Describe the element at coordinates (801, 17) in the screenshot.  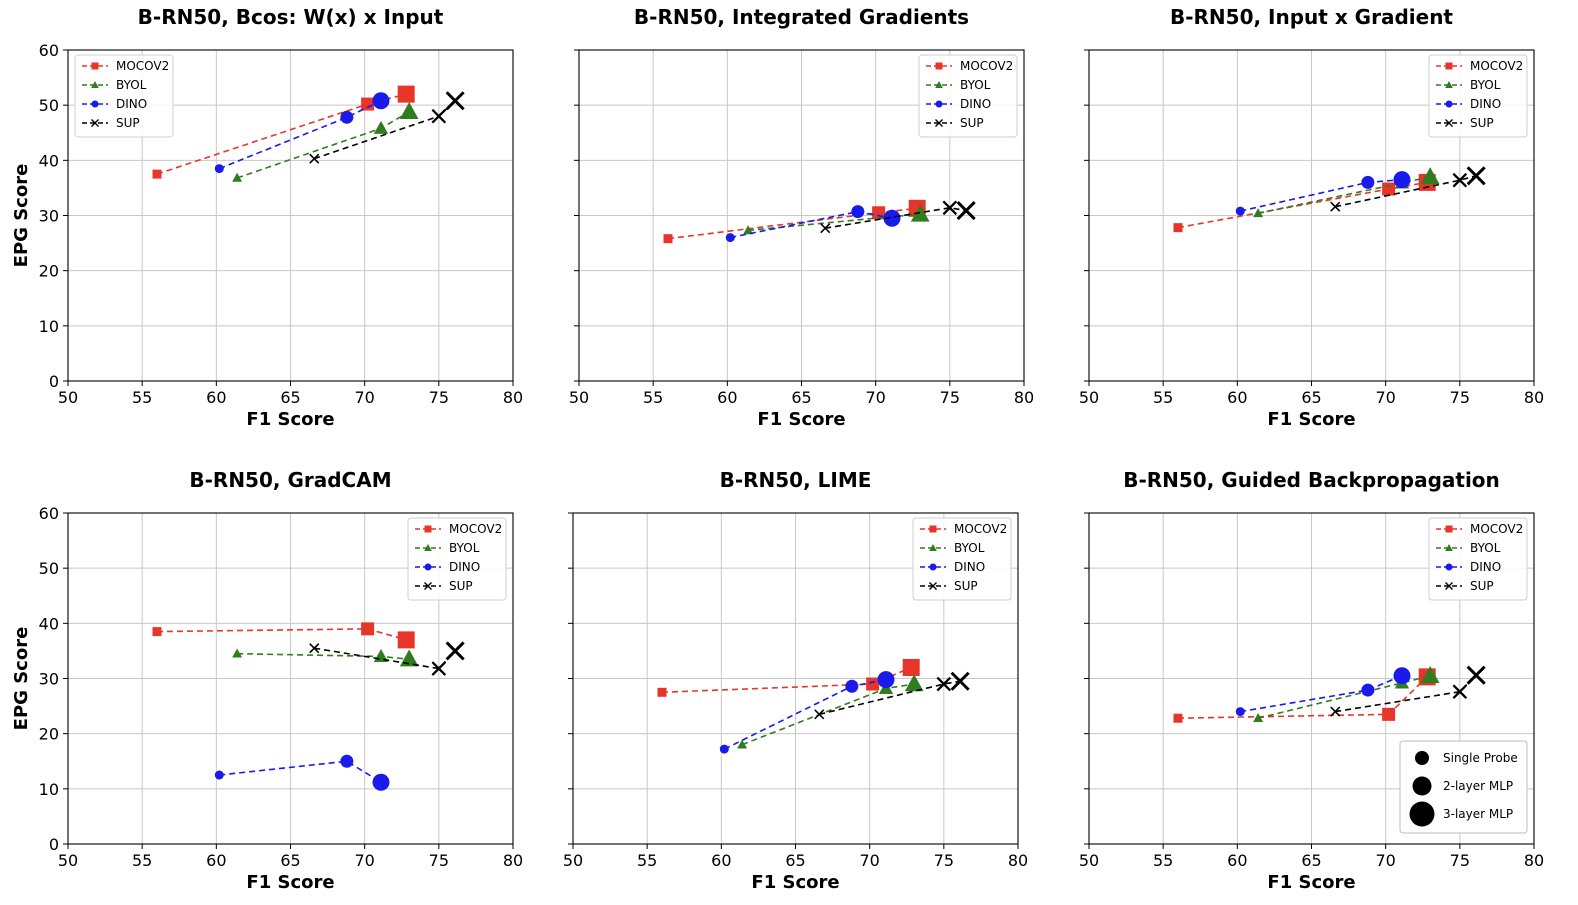
I see `chart-title: B-RN50, Integrated Gradients` at that location.